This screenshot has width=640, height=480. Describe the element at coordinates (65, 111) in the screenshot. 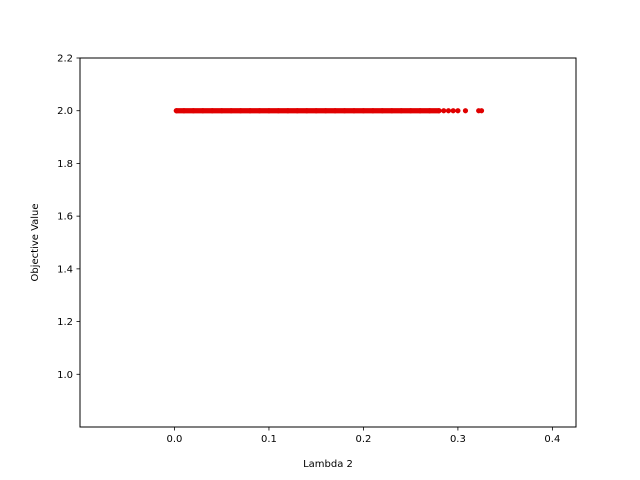

I see `y-tick-label: 2.0` at that location.